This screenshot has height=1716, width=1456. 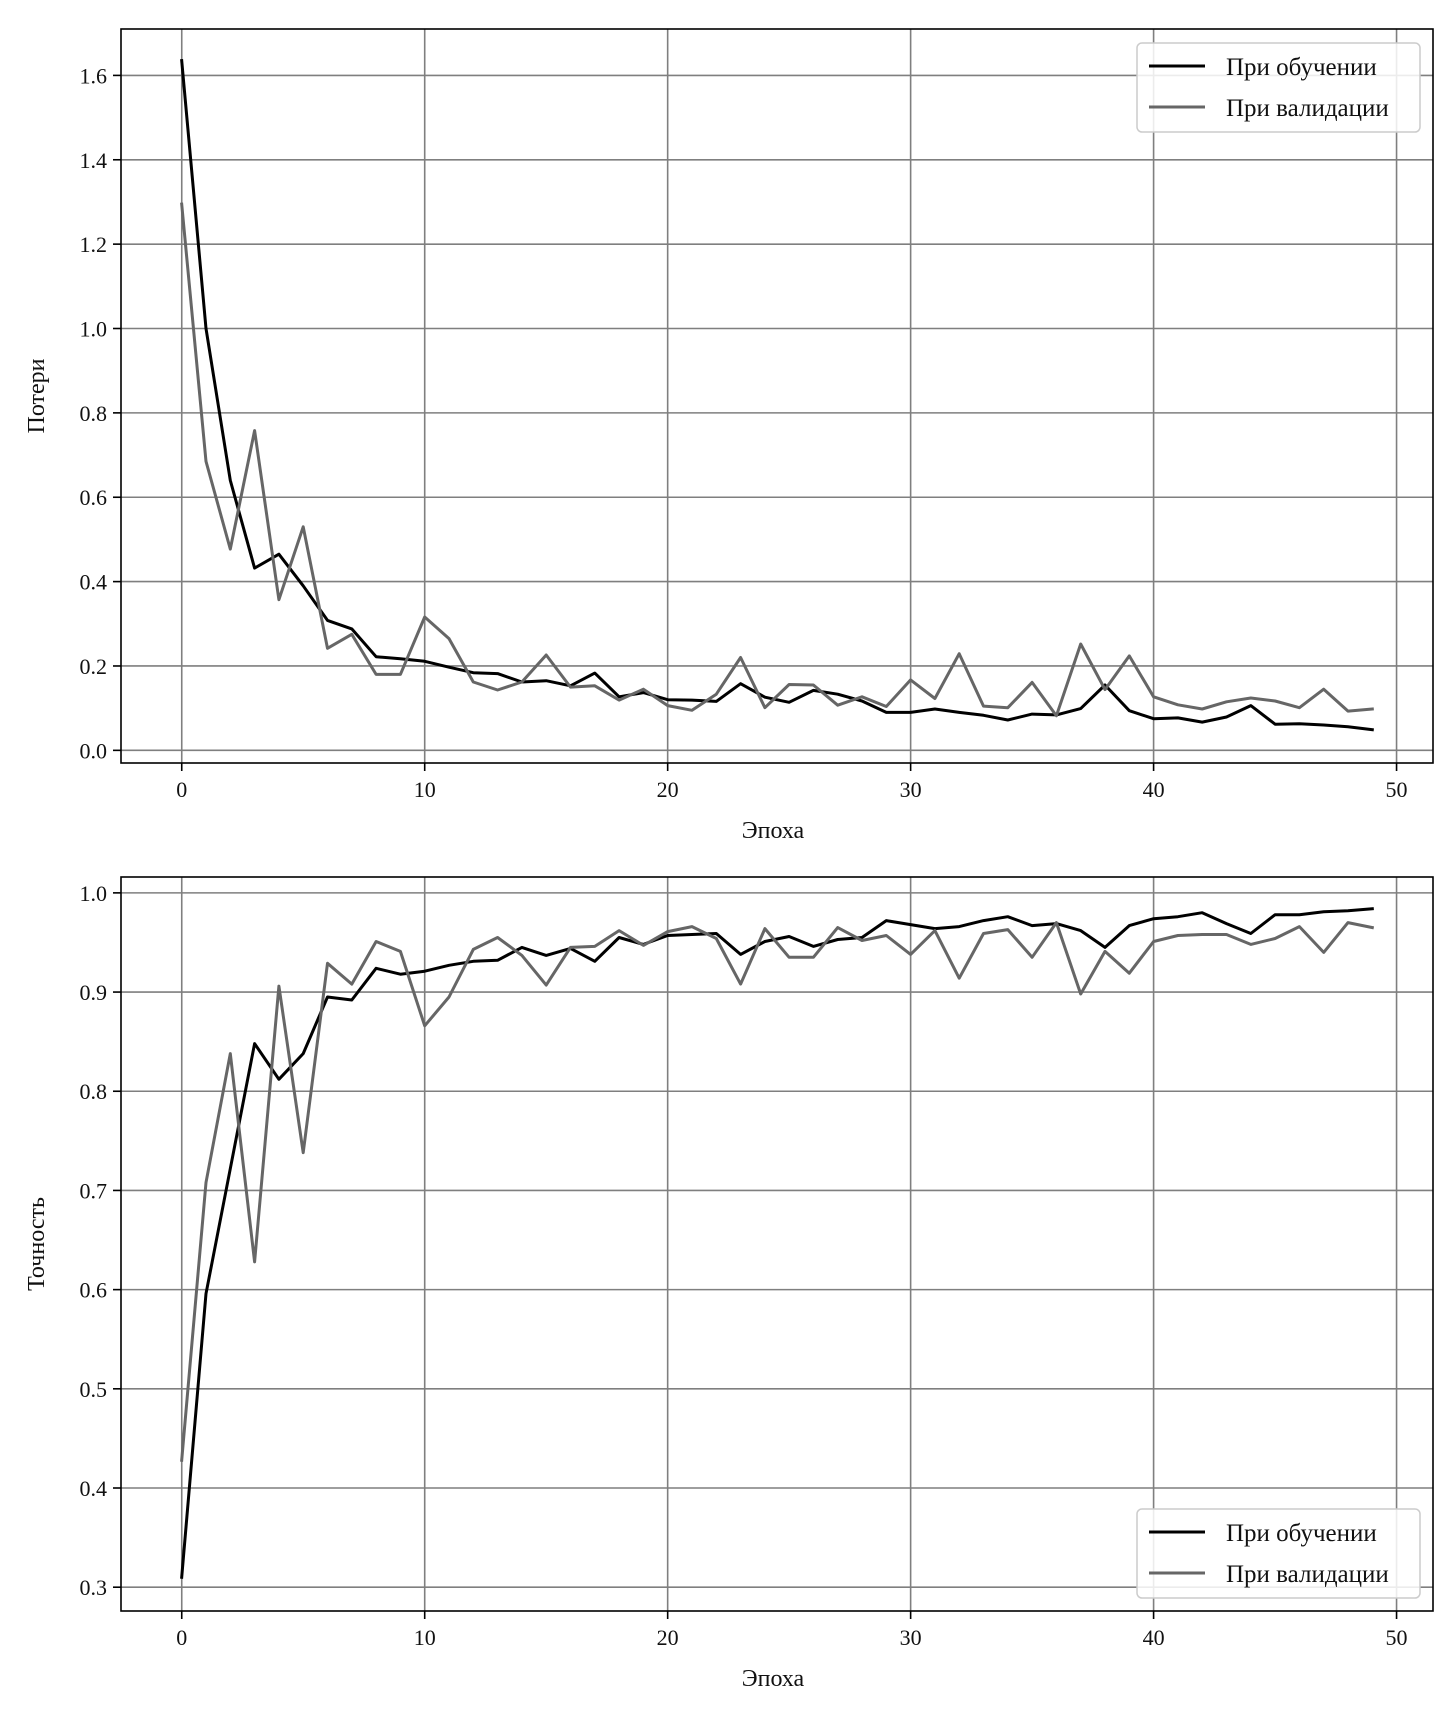 What do you see at coordinates (911, 789) in the screenshot?
I see `loss-x-tick-label: 30` at bounding box center [911, 789].